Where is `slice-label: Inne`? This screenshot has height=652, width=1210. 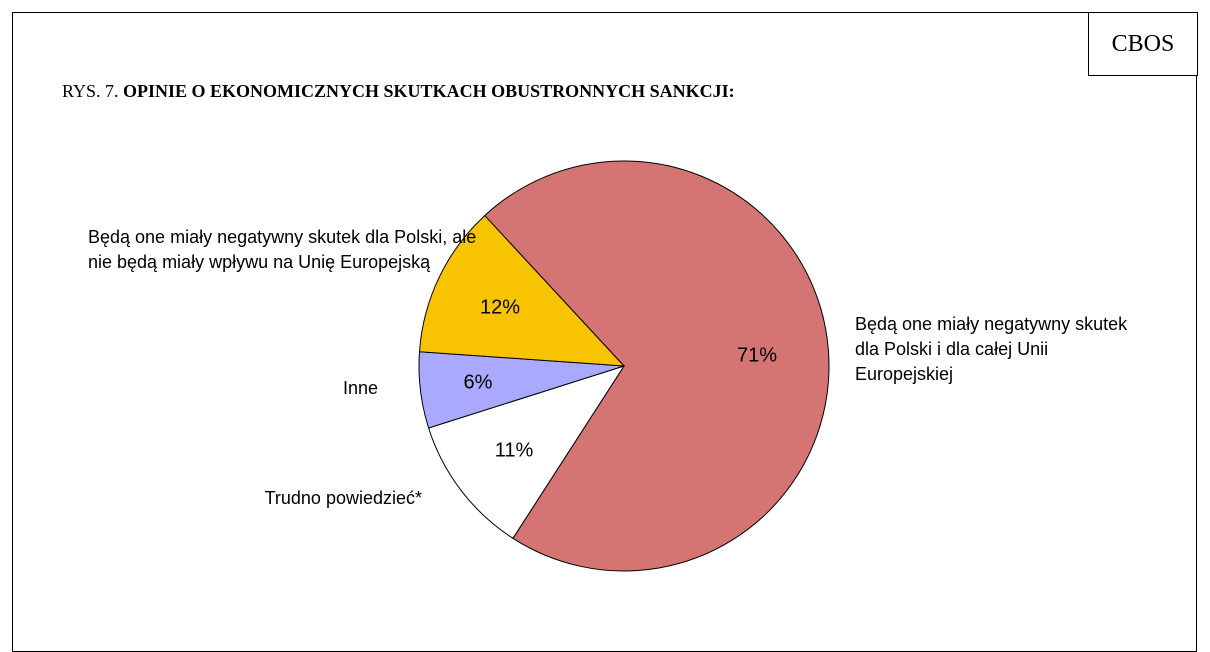 slice-label: Inne is located at coordinates (360, 388).